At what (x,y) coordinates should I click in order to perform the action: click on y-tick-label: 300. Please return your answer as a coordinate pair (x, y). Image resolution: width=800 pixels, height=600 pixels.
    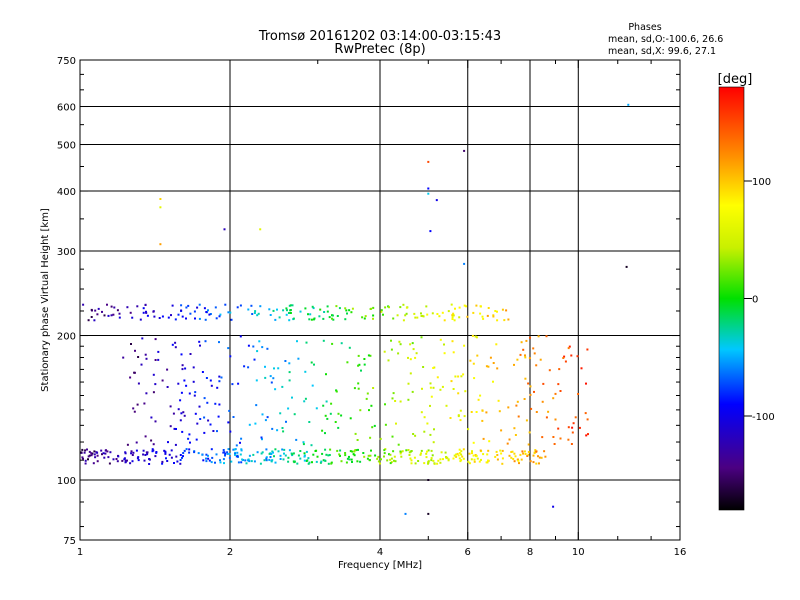
    Looking at the image, I should click on (66, 252).